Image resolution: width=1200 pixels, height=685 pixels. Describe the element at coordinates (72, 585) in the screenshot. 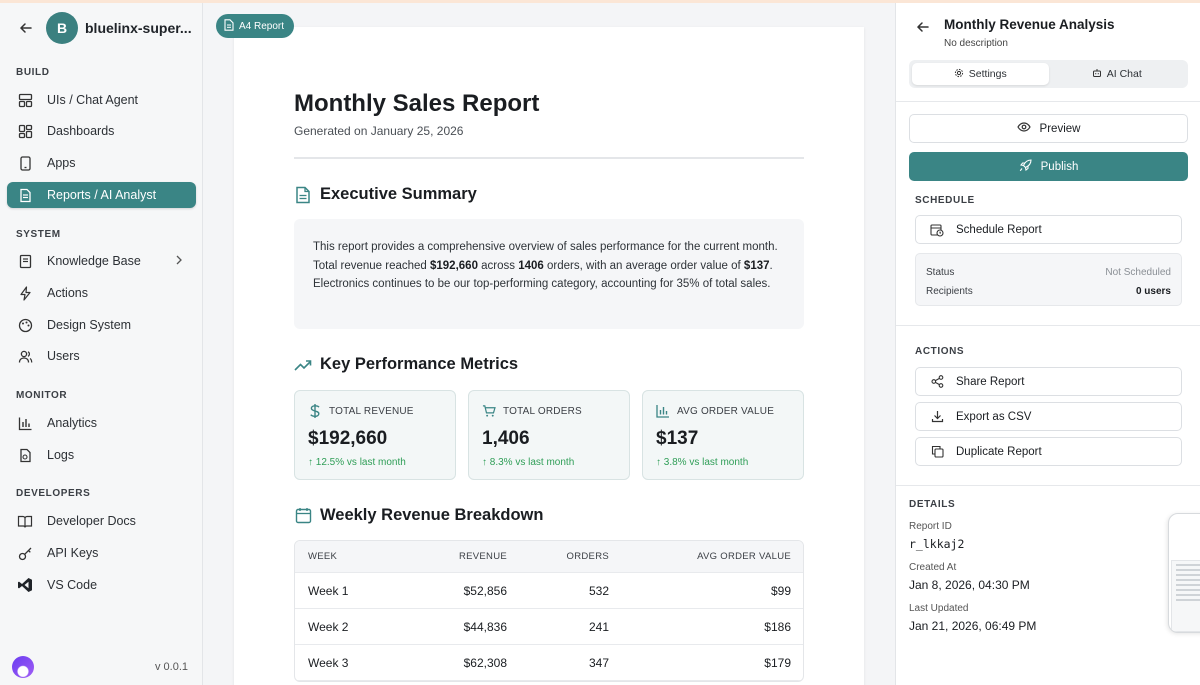

I see `sidebar-item-label: VS Code` at that location.